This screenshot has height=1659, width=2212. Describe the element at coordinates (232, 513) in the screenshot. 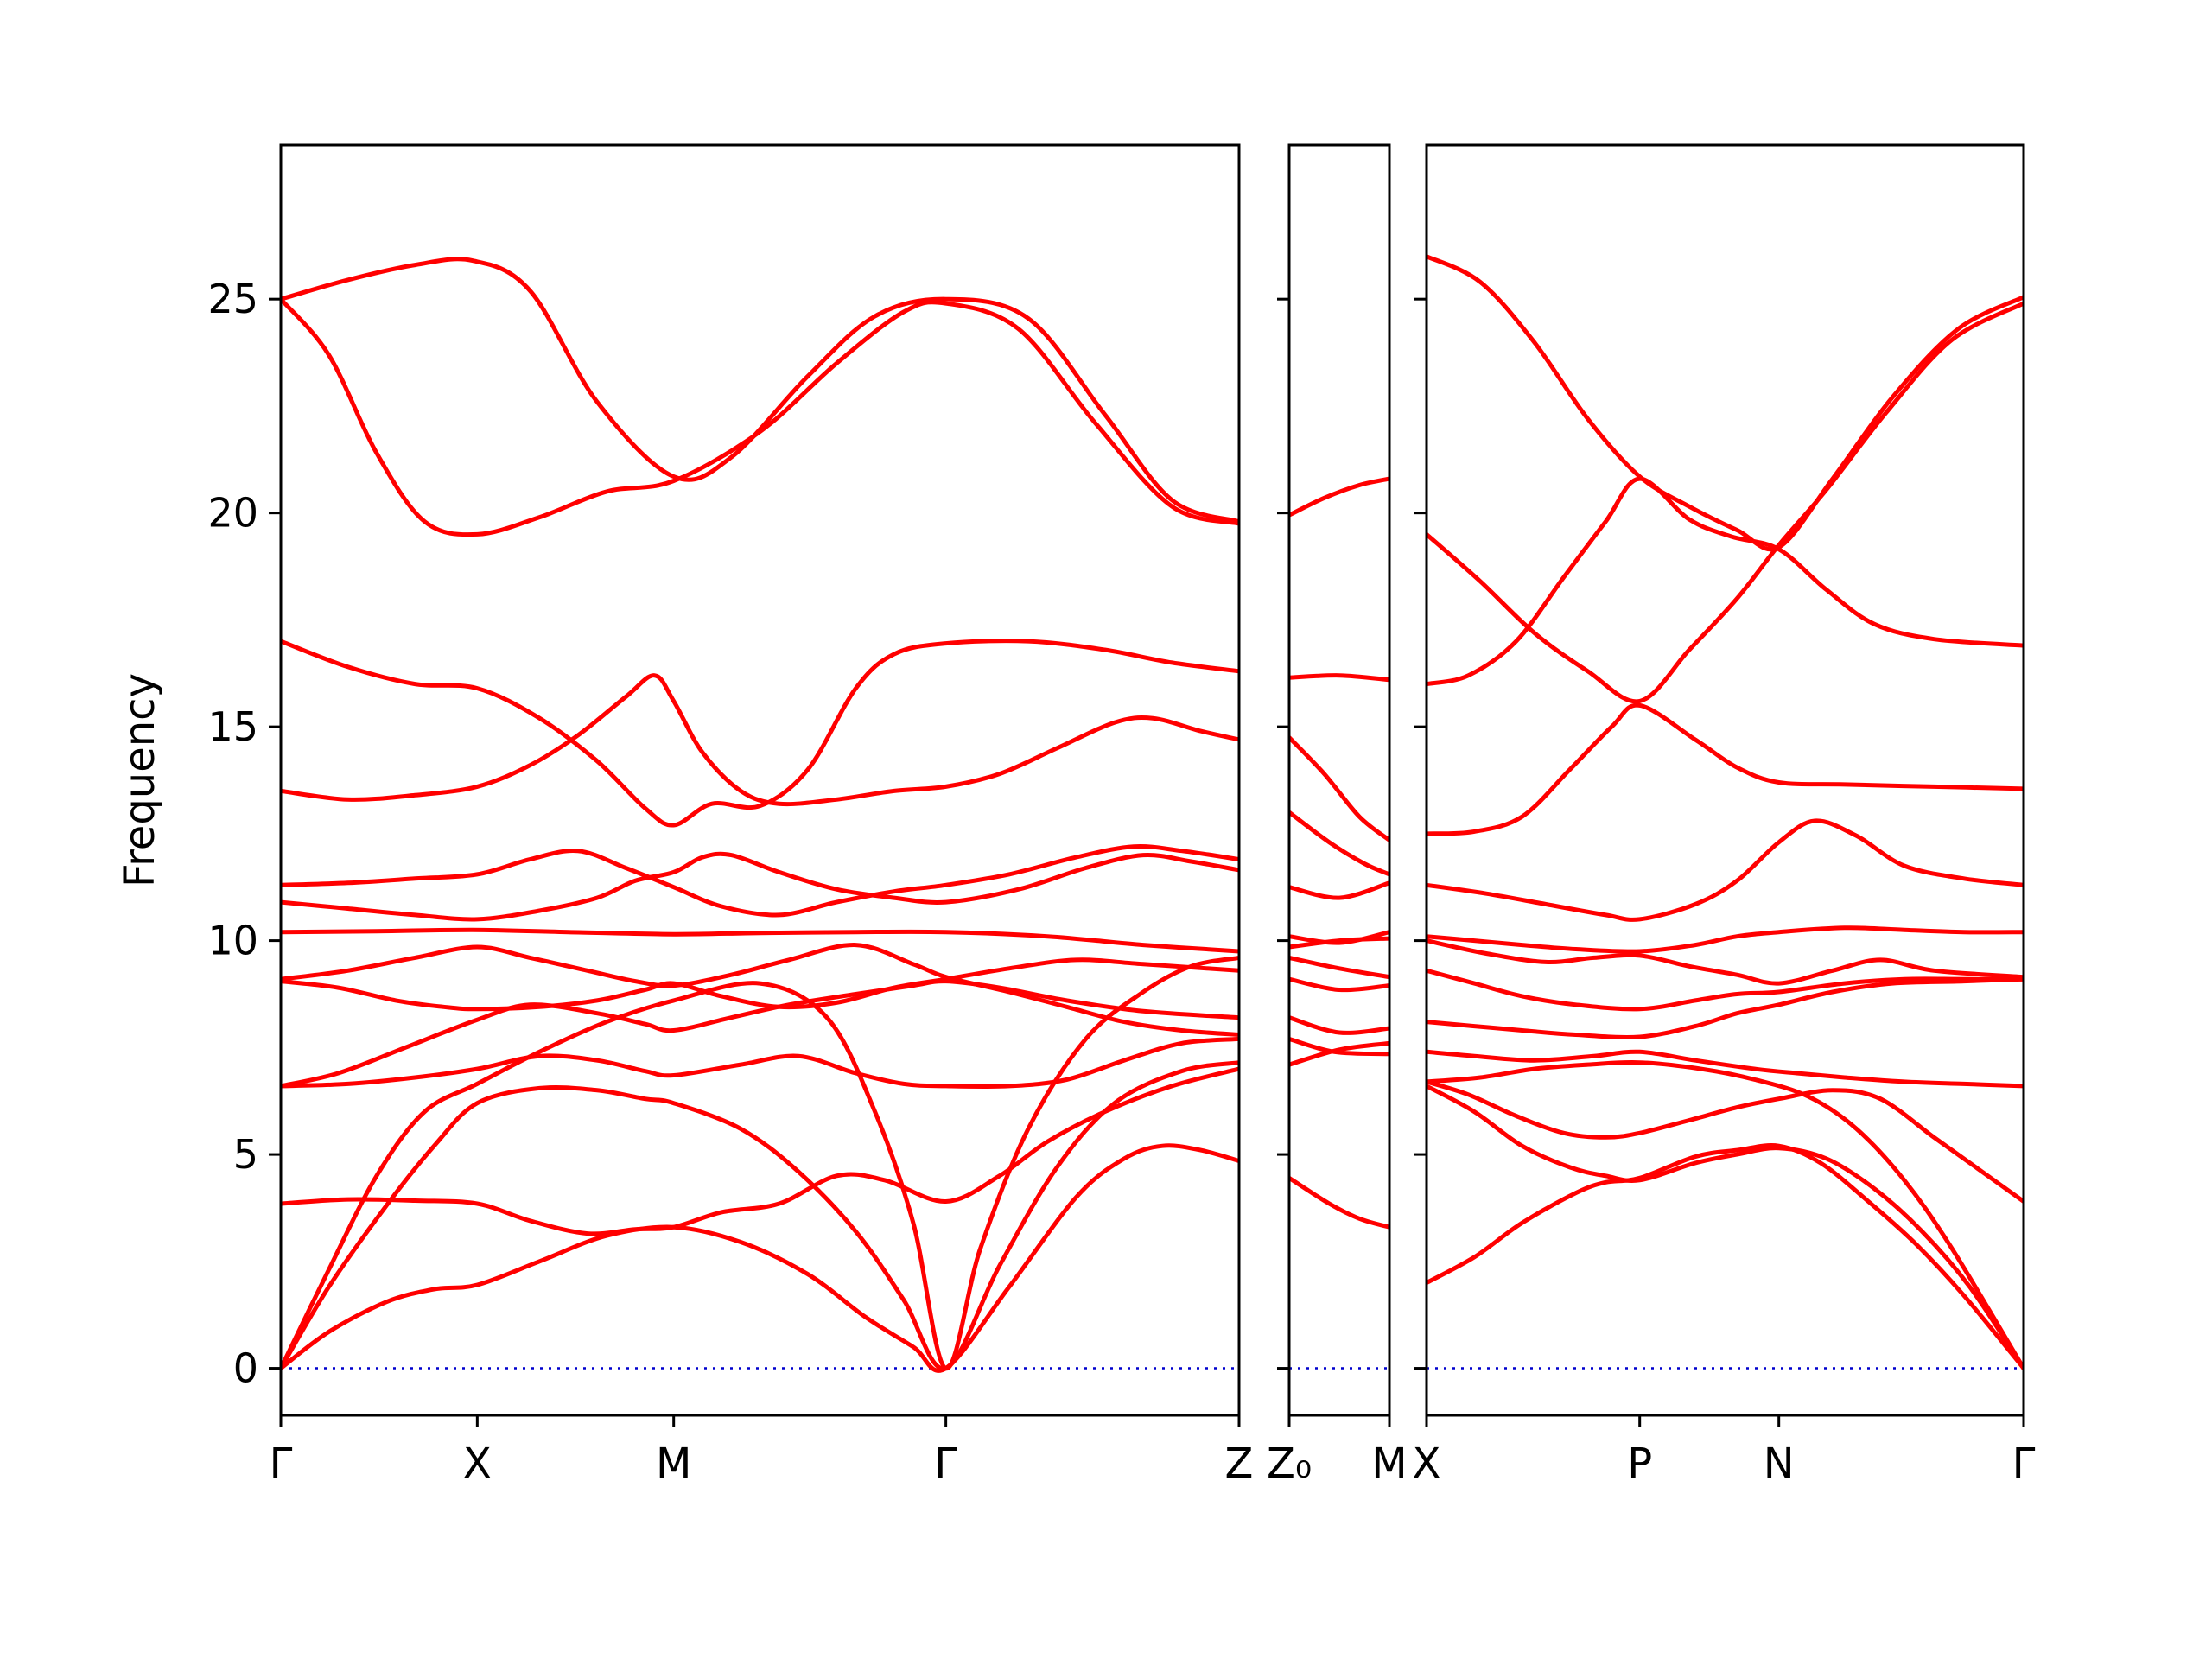

I see `y-tick-label: 20` at that location.